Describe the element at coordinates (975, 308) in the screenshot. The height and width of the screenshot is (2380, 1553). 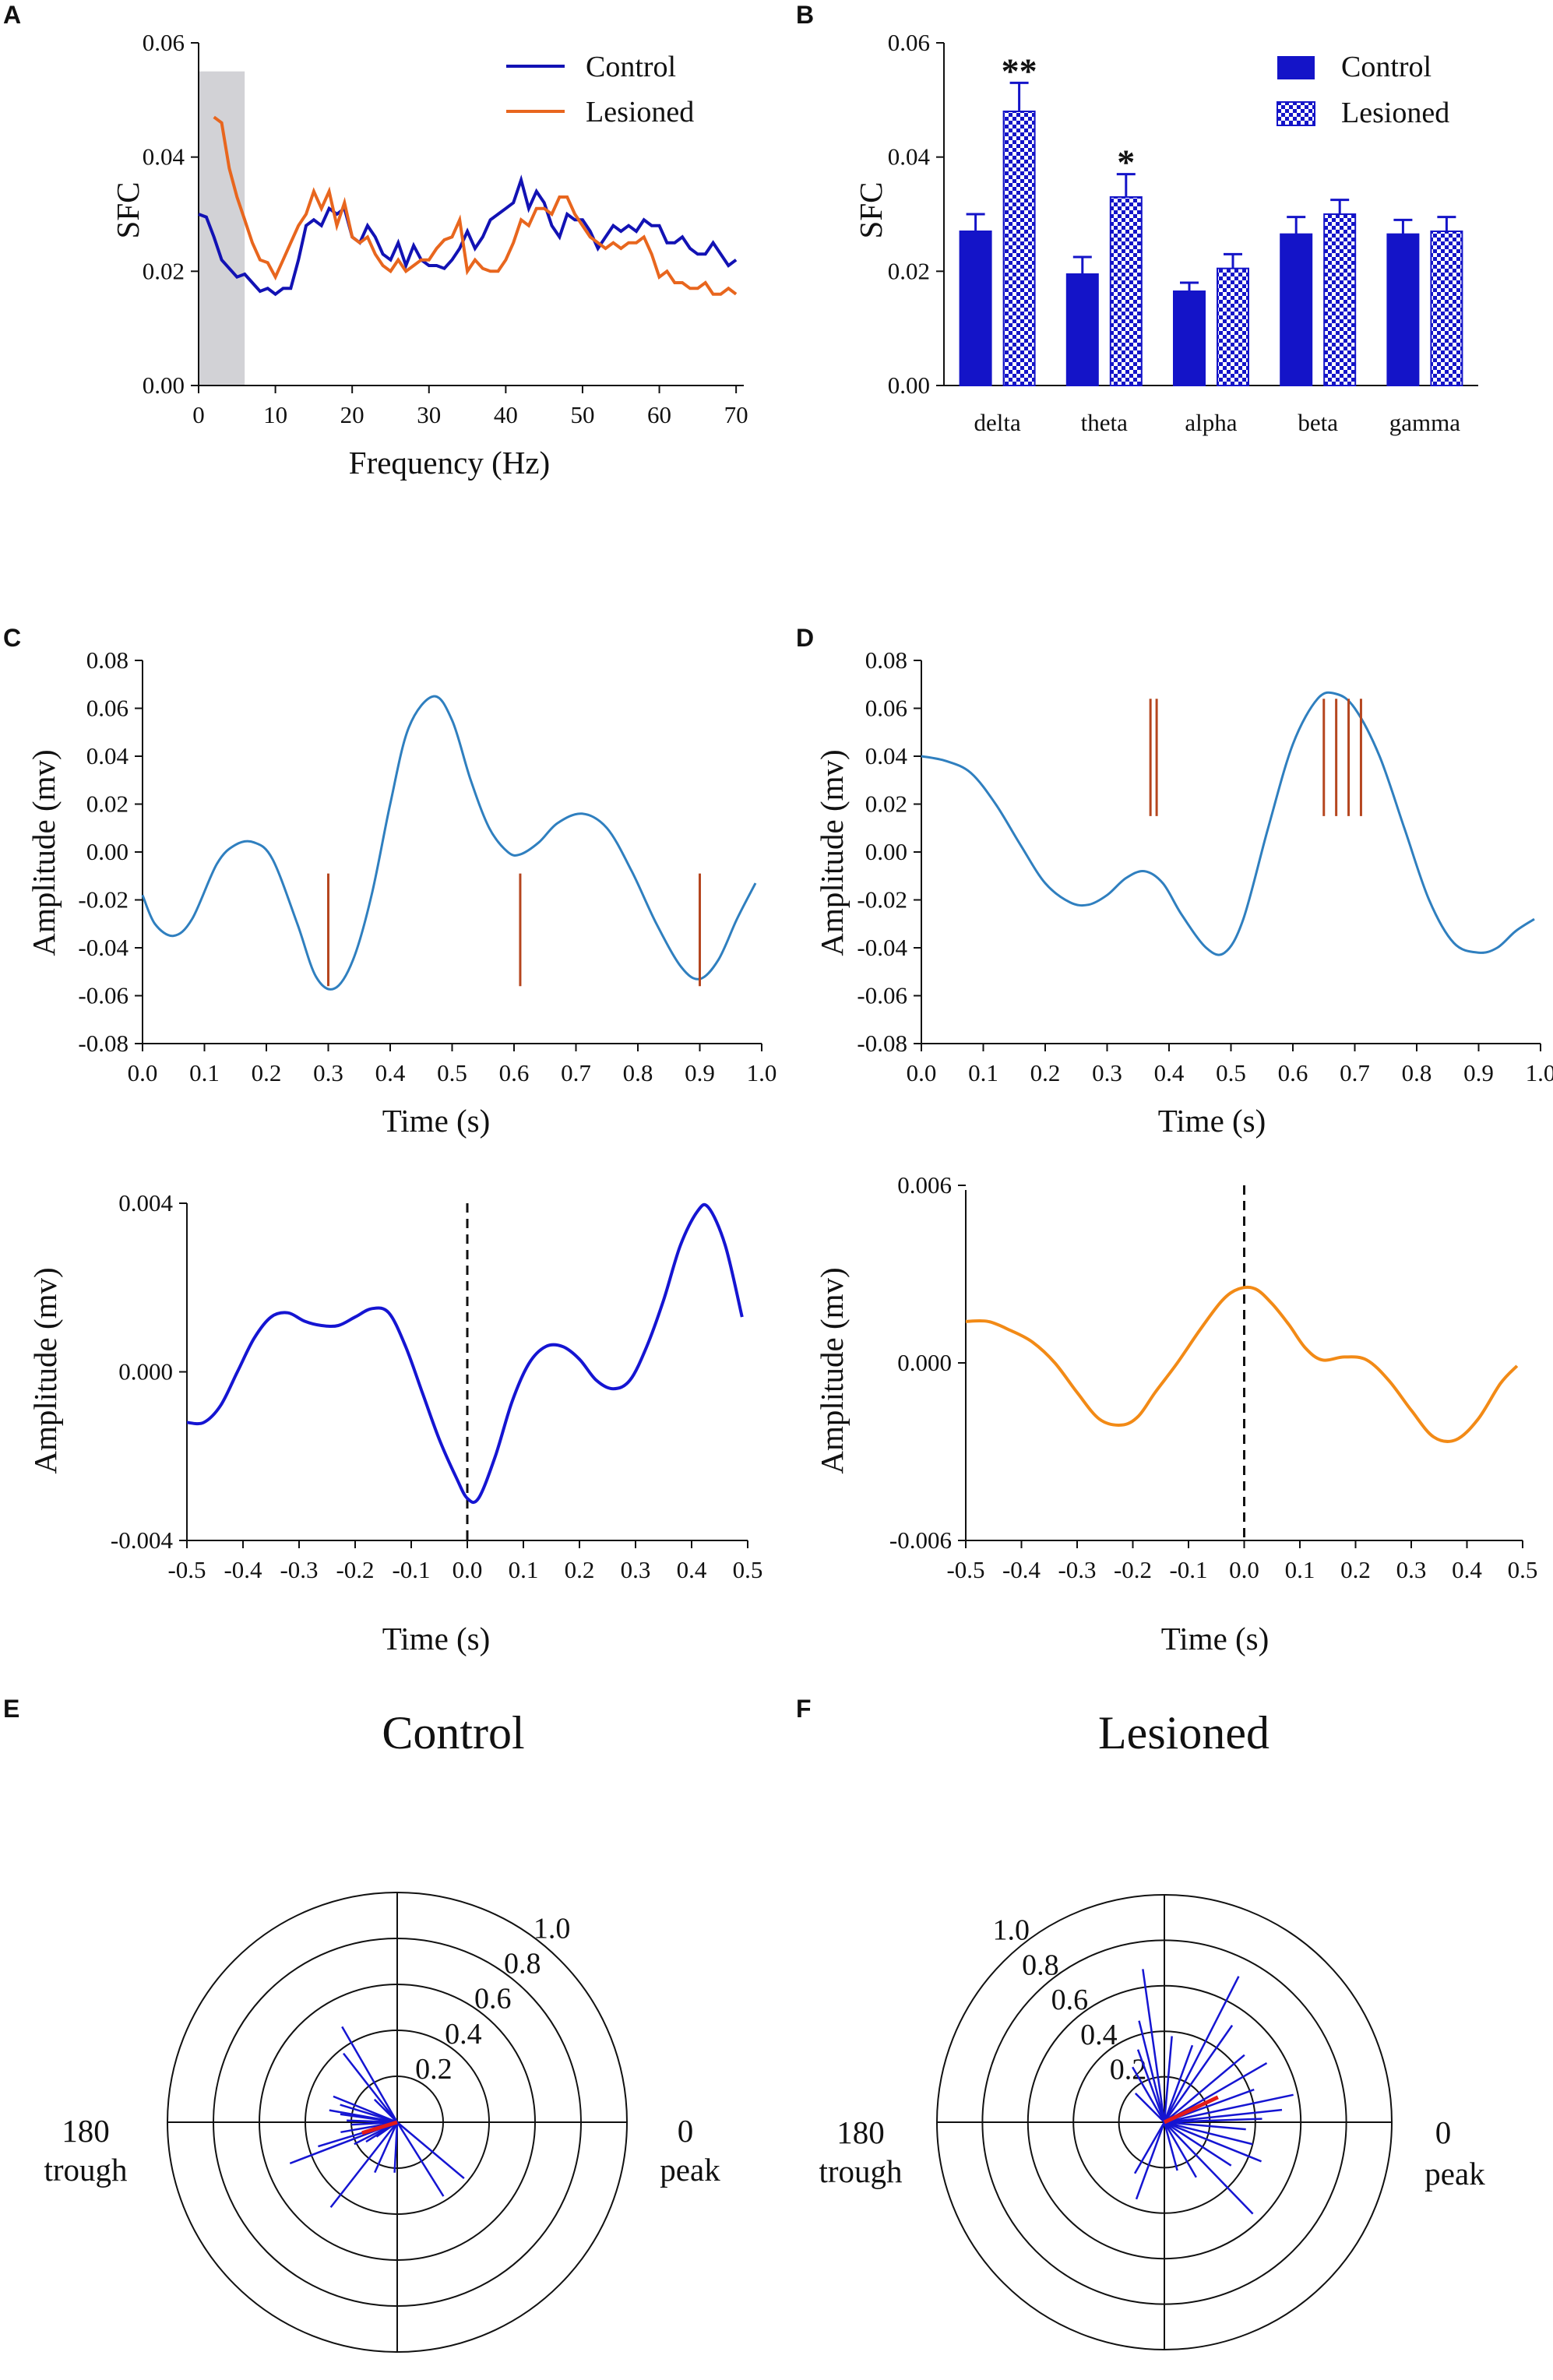
I see `bar-control-delta` at that location.